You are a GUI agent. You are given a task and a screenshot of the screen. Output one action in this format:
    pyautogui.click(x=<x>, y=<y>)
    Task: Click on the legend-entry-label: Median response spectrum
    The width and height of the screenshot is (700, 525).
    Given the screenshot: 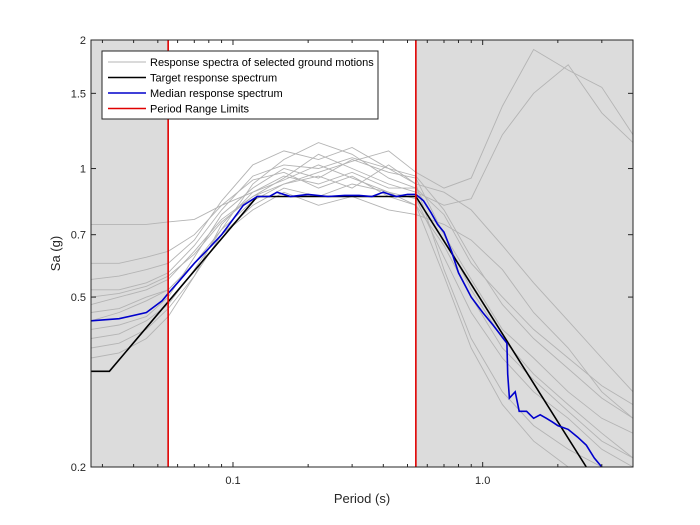 What is the action you would take?
    pyautogui.click(x=216, y=94)
    